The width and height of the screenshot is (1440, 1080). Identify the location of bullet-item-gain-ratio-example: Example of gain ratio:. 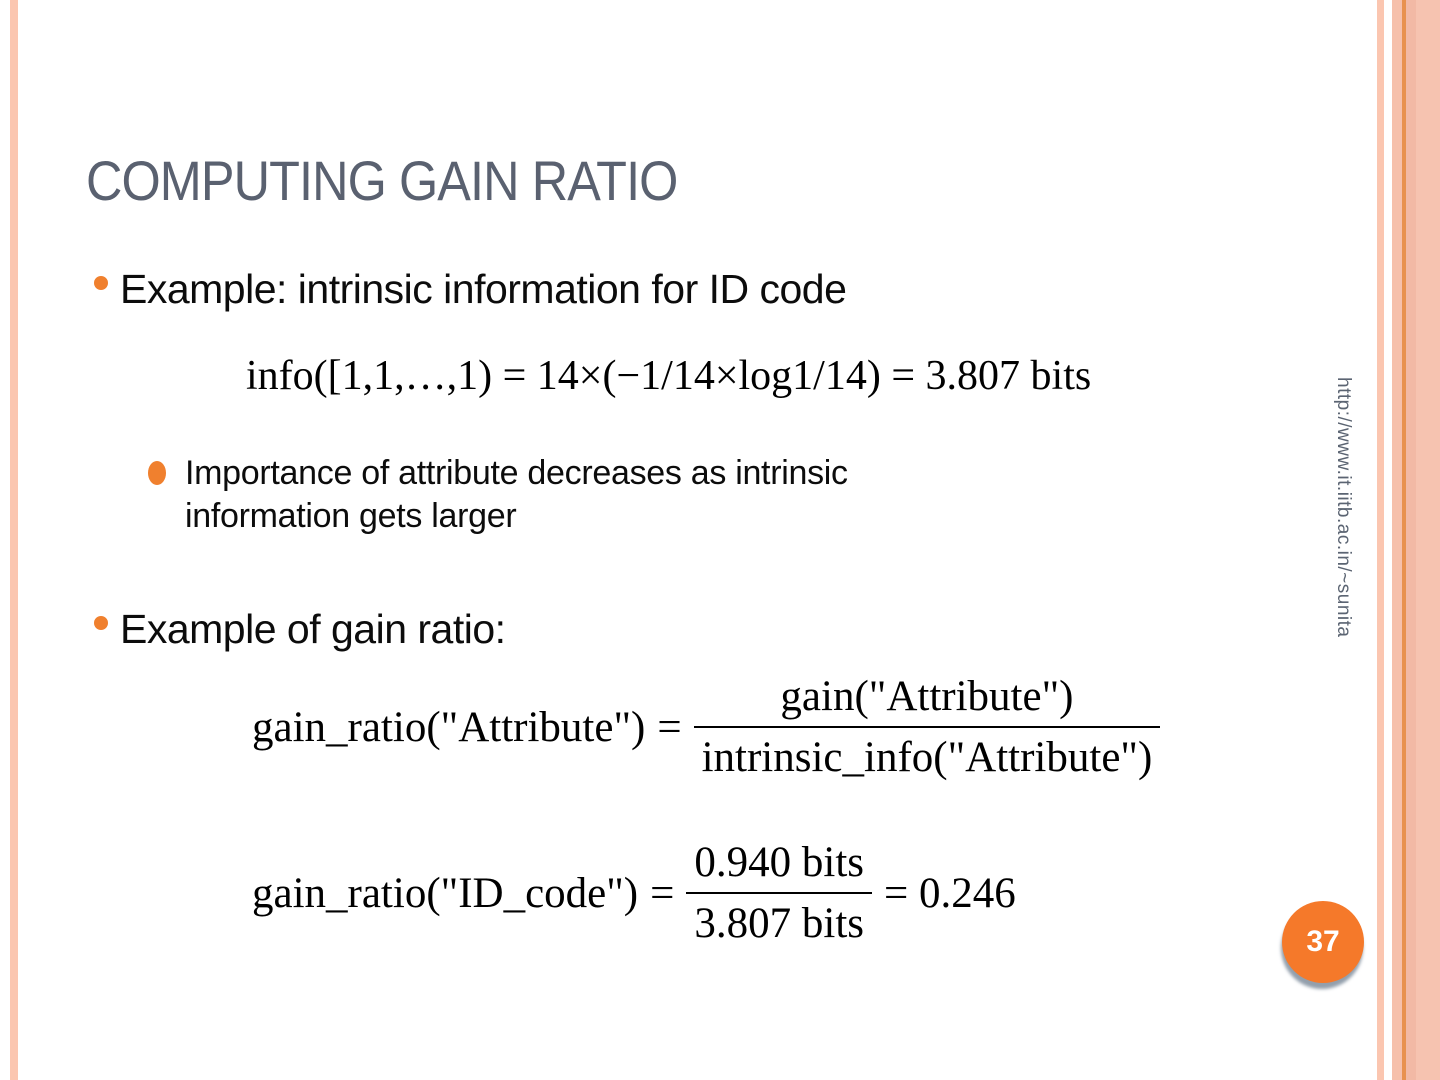
(300, 629).